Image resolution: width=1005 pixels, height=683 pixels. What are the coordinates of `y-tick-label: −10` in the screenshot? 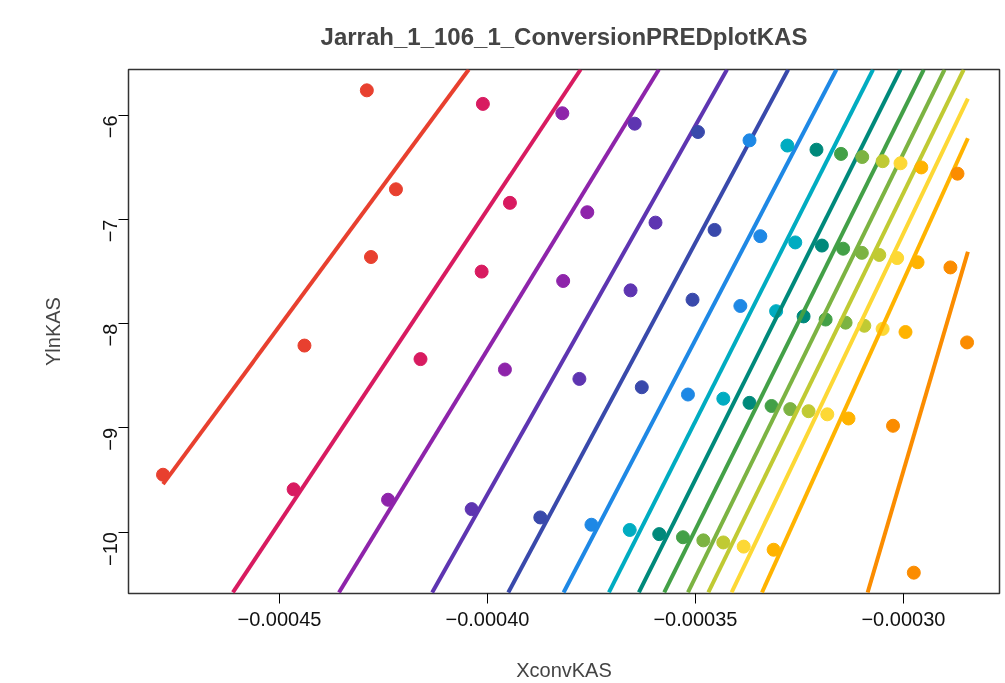 It's located at (110, 549).